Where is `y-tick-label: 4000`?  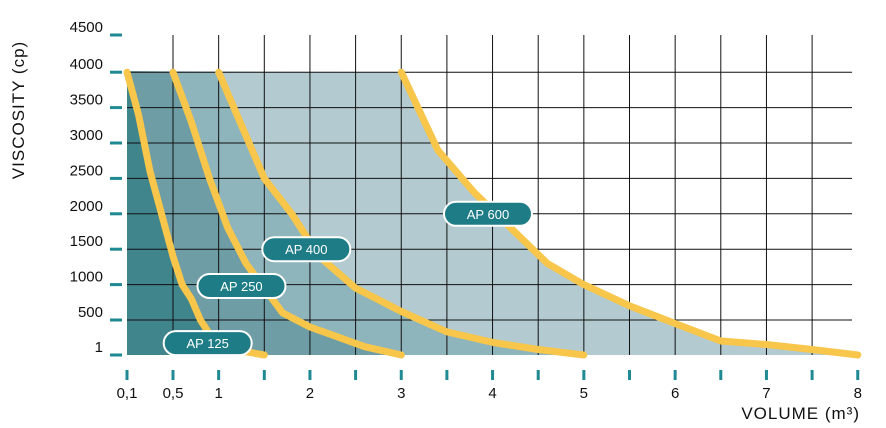 y-tick-label: 4000 is located at coordinates (86, 64).